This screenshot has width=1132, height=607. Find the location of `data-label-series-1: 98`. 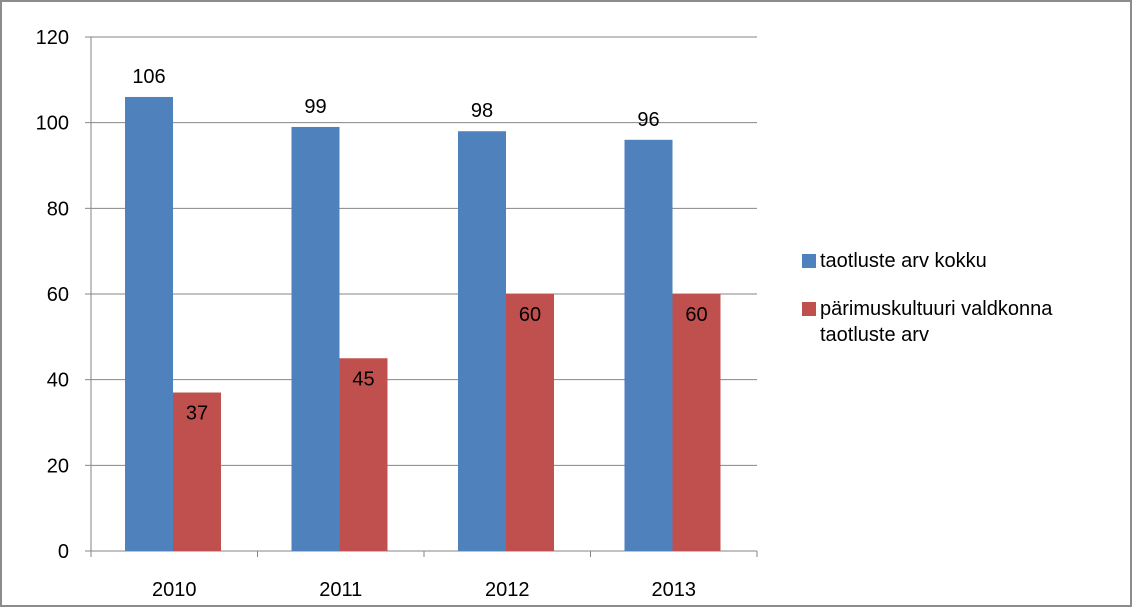

data-label-series-1: 98 is located at coordinates (482, 111).